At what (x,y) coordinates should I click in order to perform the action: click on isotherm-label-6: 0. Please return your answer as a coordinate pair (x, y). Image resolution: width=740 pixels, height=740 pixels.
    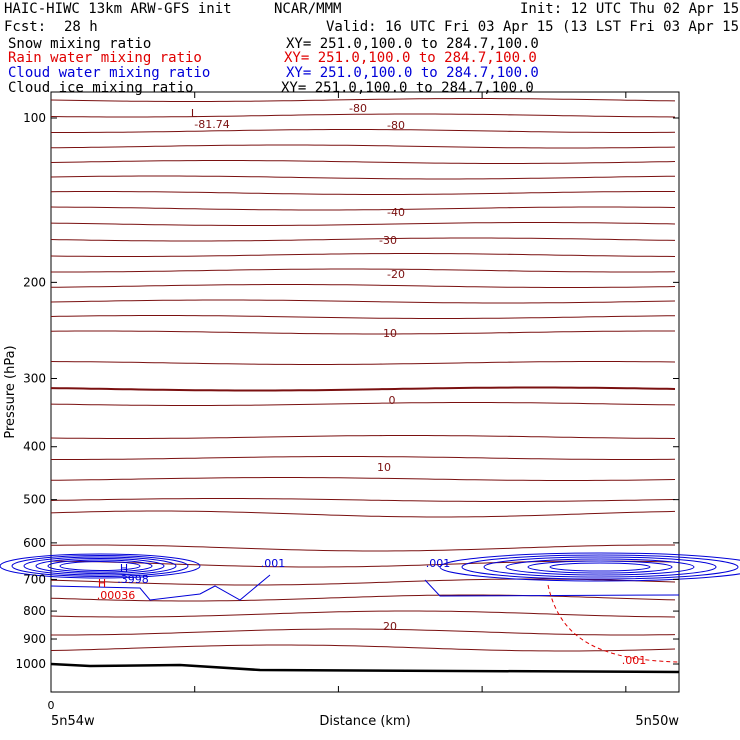
    Looking at the image, I should click on (392, 400).